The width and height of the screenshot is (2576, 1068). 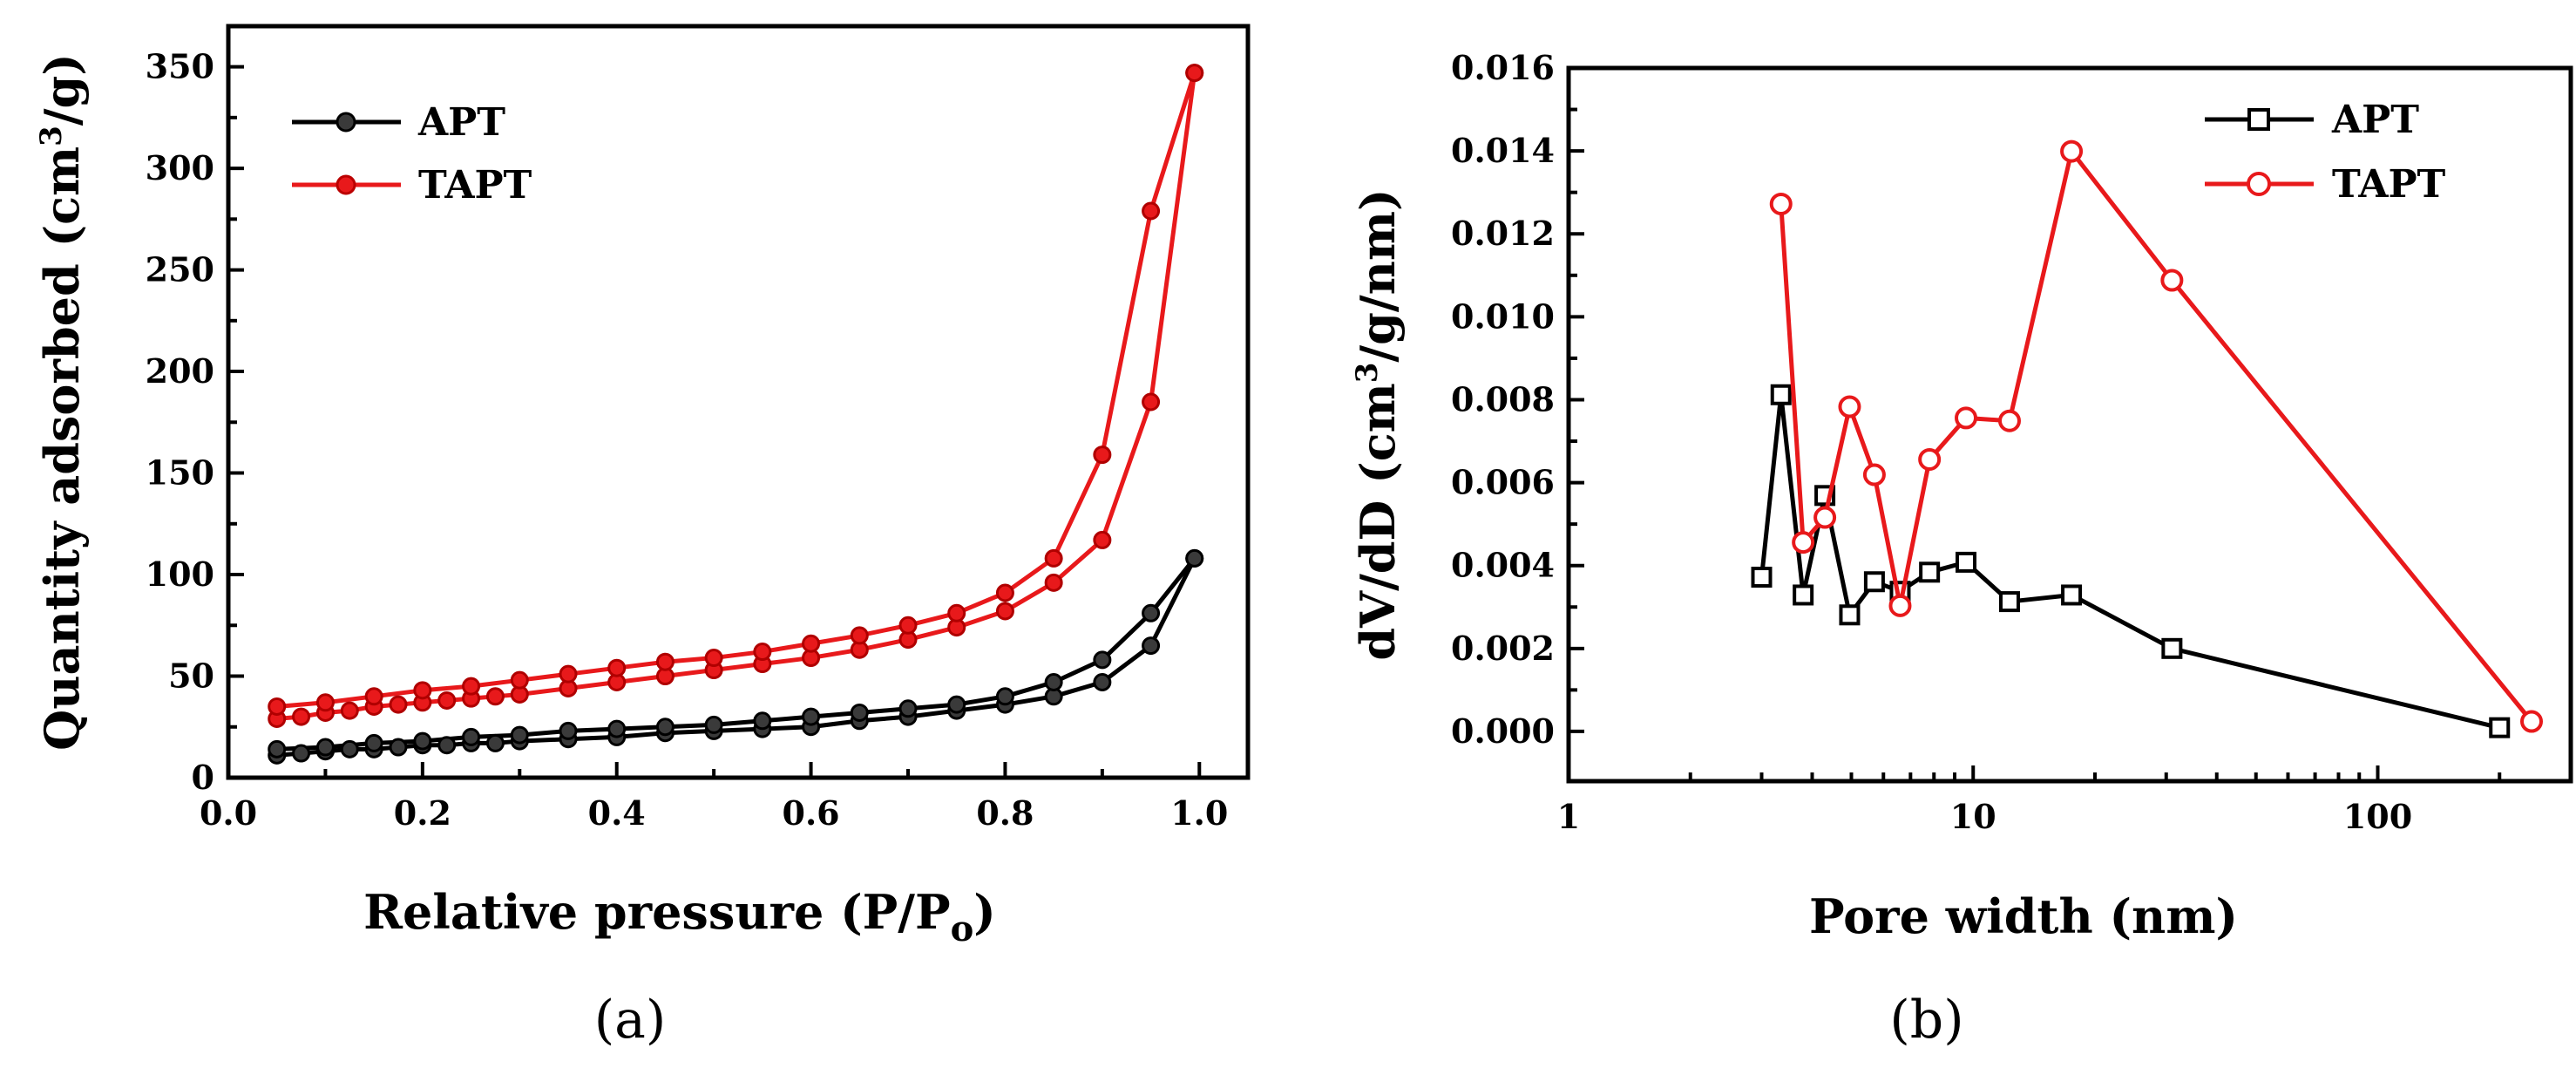 What do you see at coordinates (1378, 521) in the screenshot?
I see `y-axis-label-b-main: dV/dD (cm` at bounding box center [1378, 521].